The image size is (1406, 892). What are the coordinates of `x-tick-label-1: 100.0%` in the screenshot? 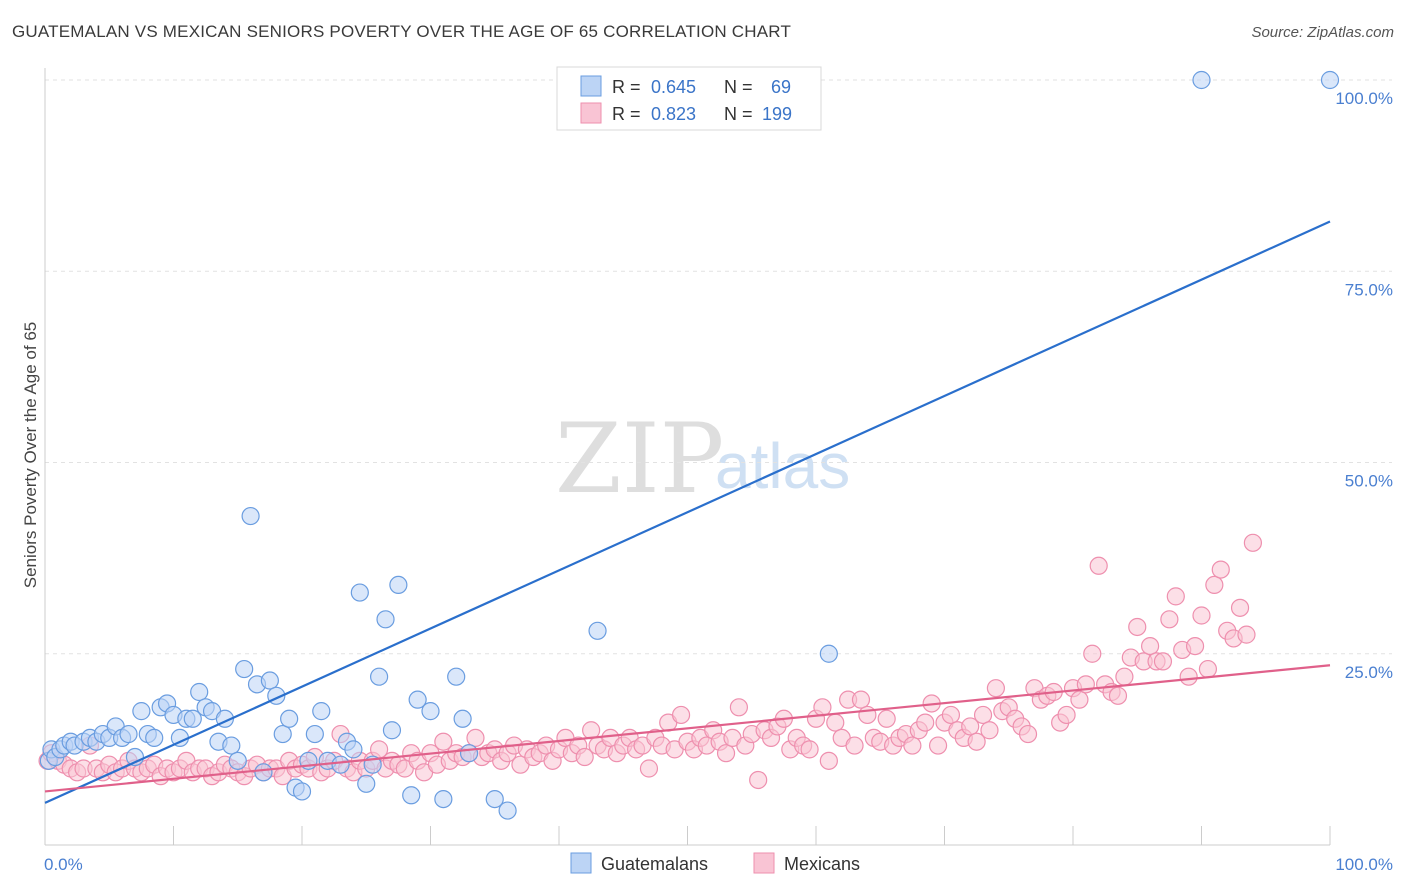 It's located at (1364, 864).